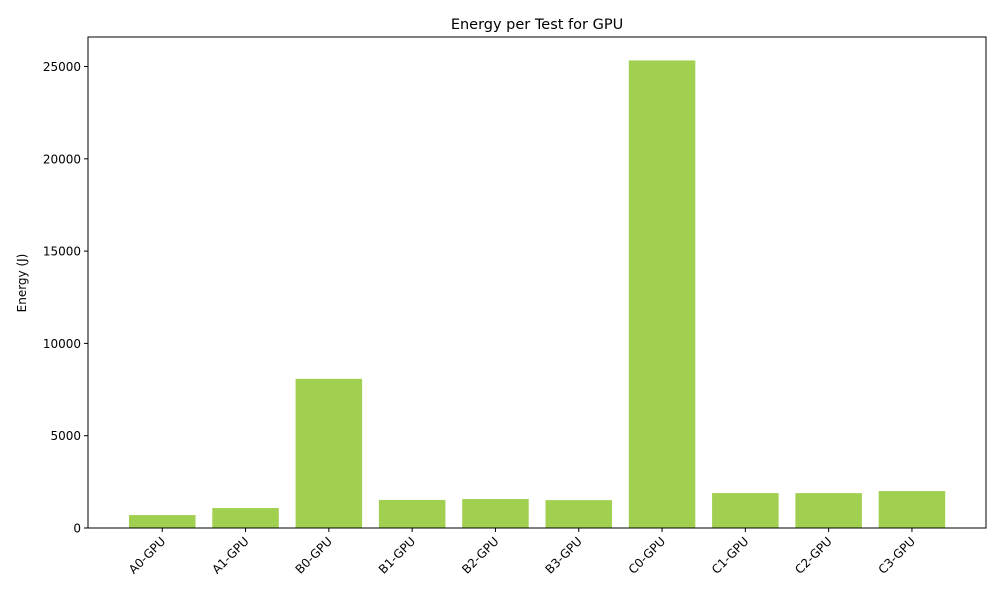 Image resolution: width=1000 pixels, height=600 pixels. Describe the element at coordinates (22, 283) in the screenshot. I see `y-axis-title: Energy (J)` at that location.